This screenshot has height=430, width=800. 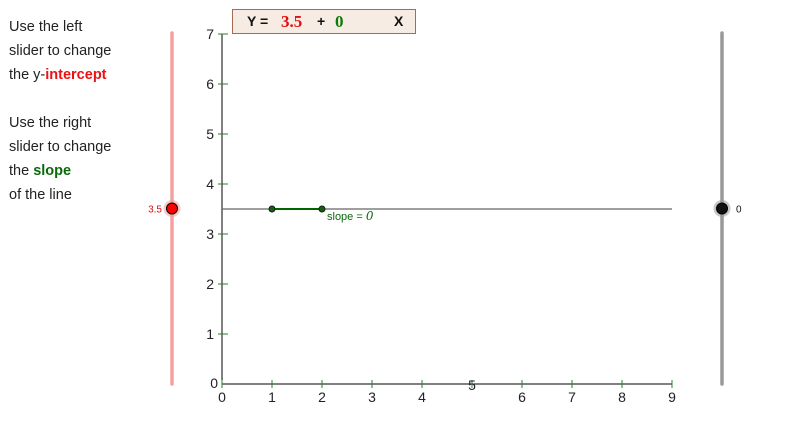 What do you see at coordinates (210, 34) in the screenshot?
I see `y-tick-label: 7` at bounding box center [210, 34].